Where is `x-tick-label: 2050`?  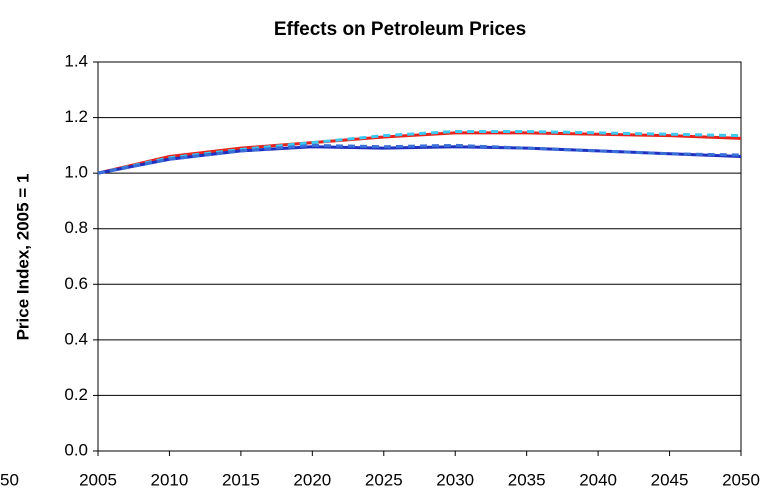 x-tick-label: 2050 is located at coordinates (741, 479).